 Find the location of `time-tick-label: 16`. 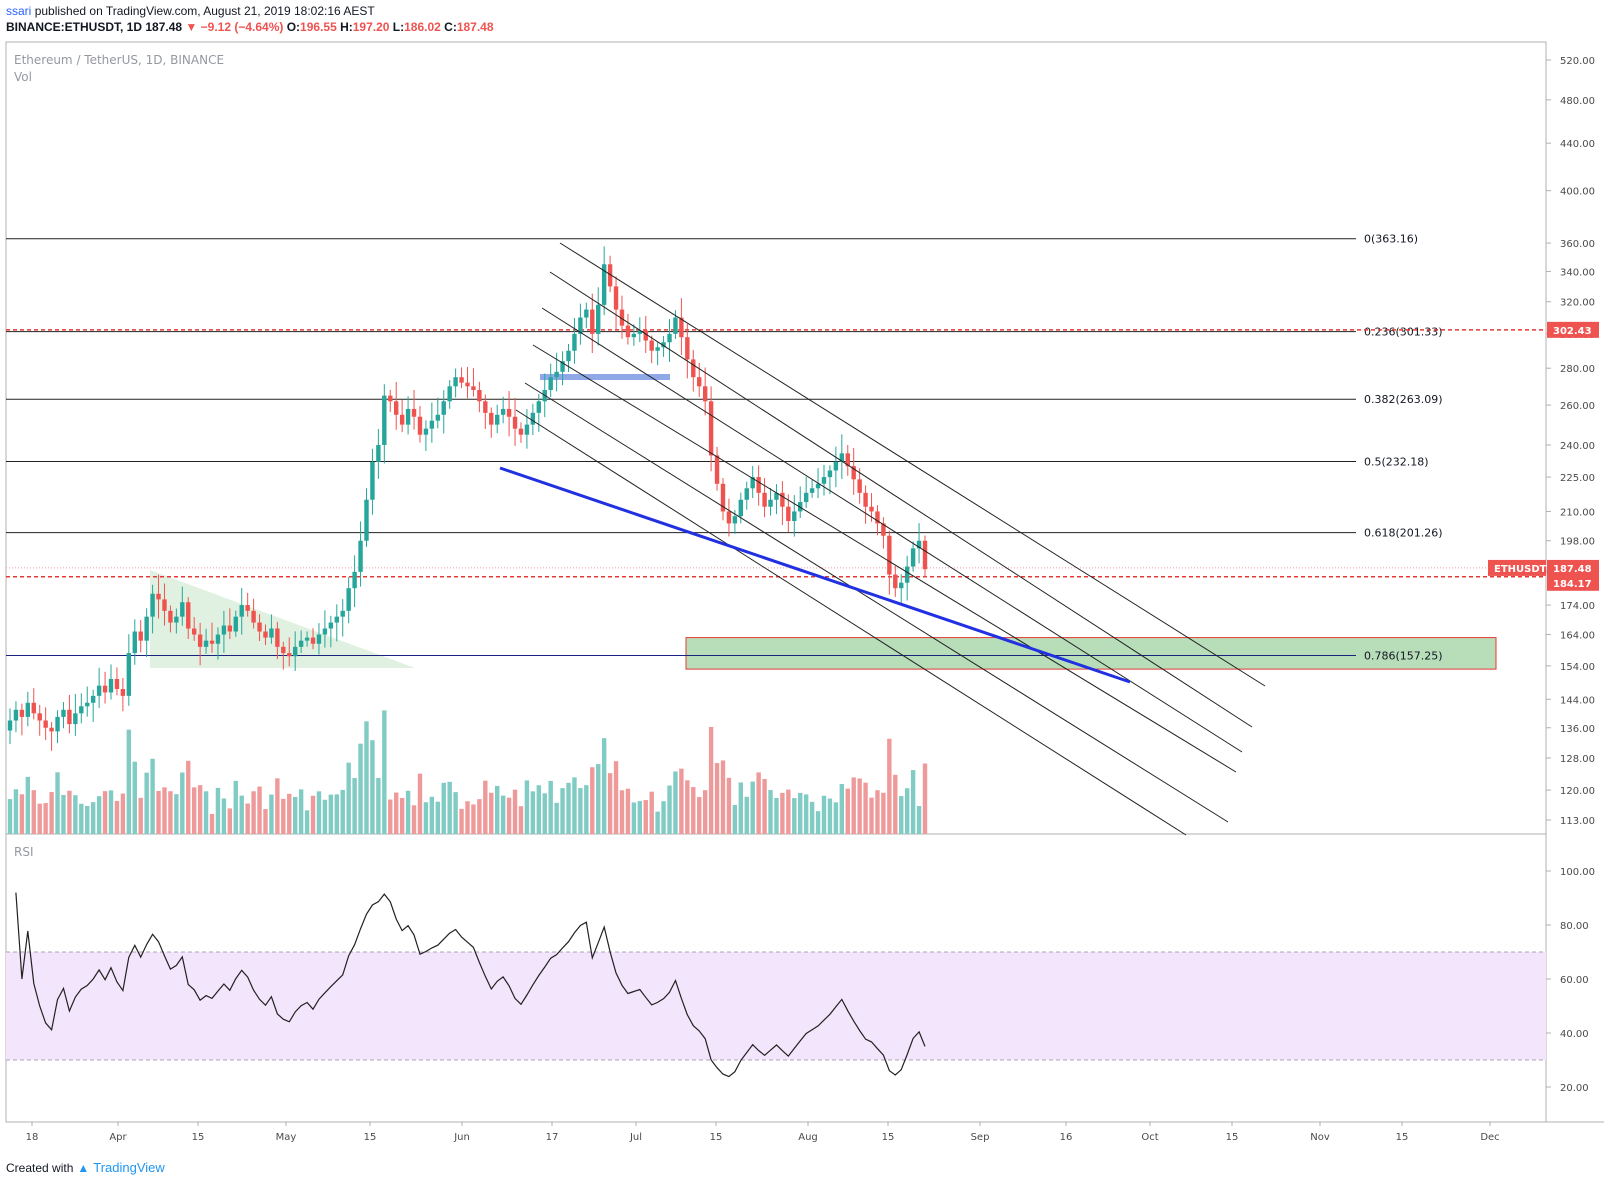

time-tick-label: 16 is located at coordinates (1066, 1137).